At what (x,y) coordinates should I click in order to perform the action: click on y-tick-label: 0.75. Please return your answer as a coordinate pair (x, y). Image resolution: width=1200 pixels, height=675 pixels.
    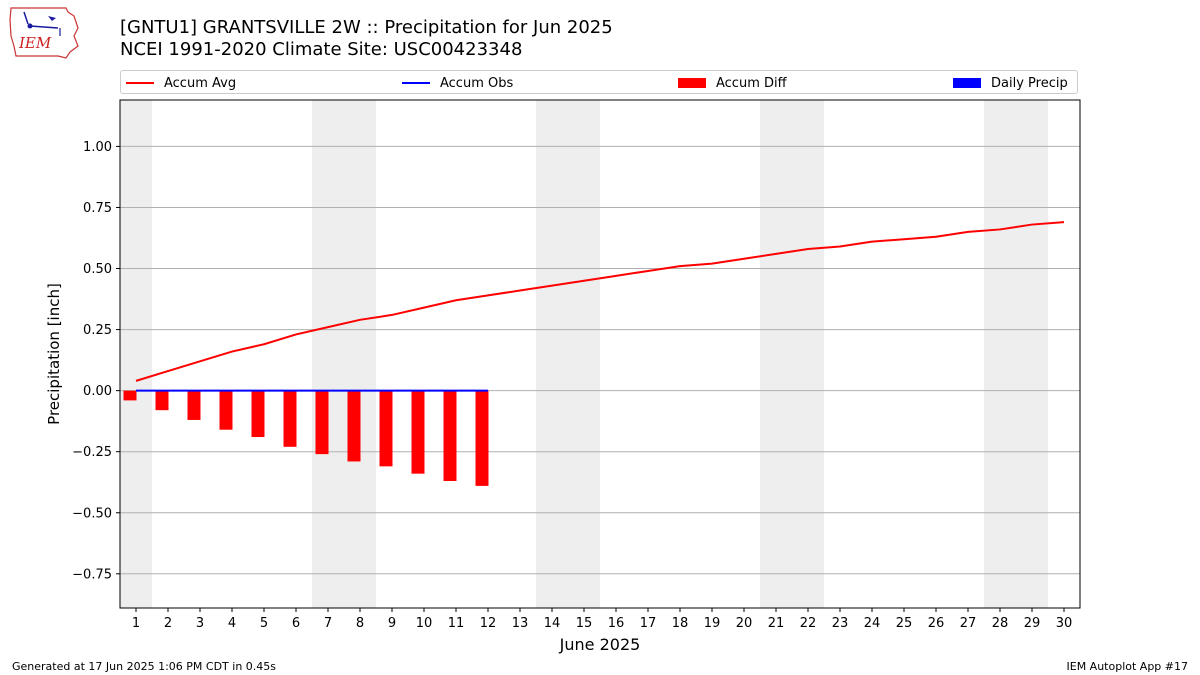
    Looking at the image, I should click on (97, 208).